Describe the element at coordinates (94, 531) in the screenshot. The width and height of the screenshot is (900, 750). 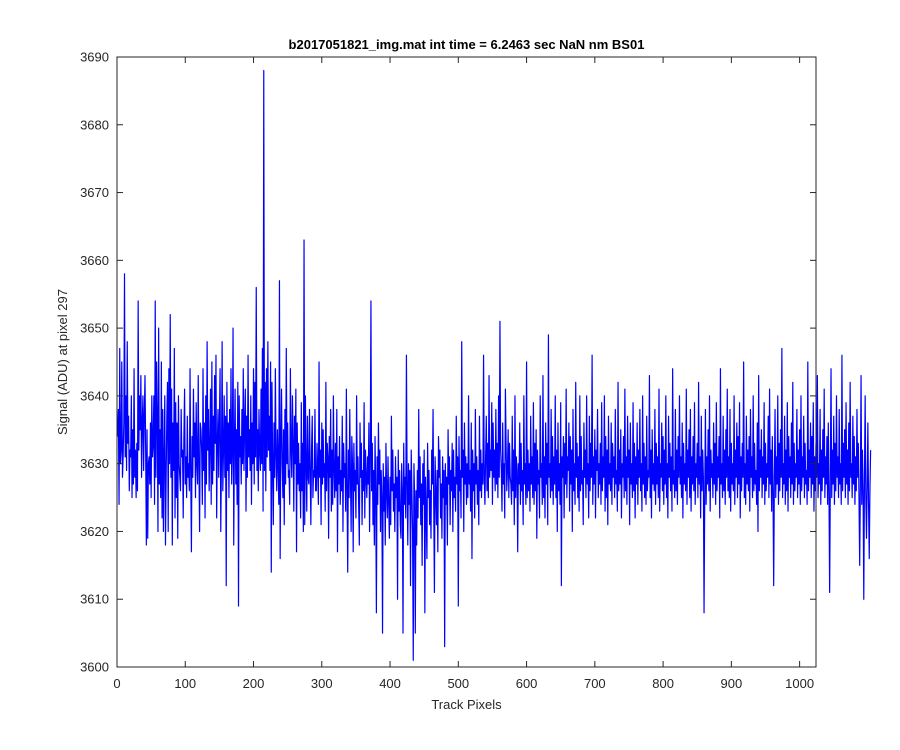
I see `y-tick-label-3620: 3620` at that location.